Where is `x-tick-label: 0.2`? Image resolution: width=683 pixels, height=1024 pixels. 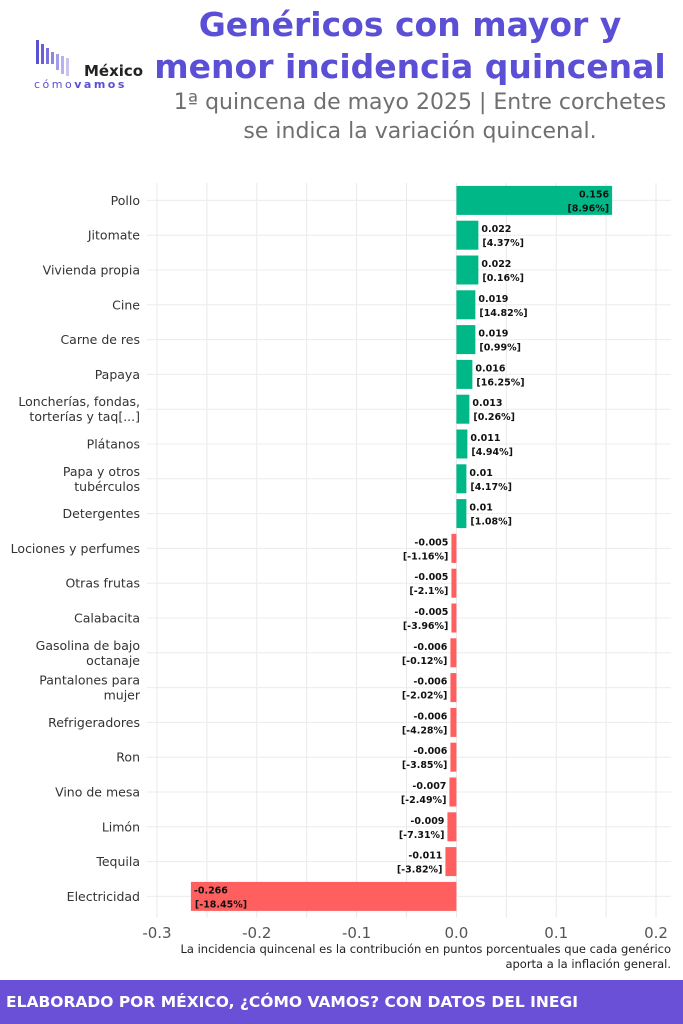 x-tick-label: 0.2 is located at coordinates (656, 932).